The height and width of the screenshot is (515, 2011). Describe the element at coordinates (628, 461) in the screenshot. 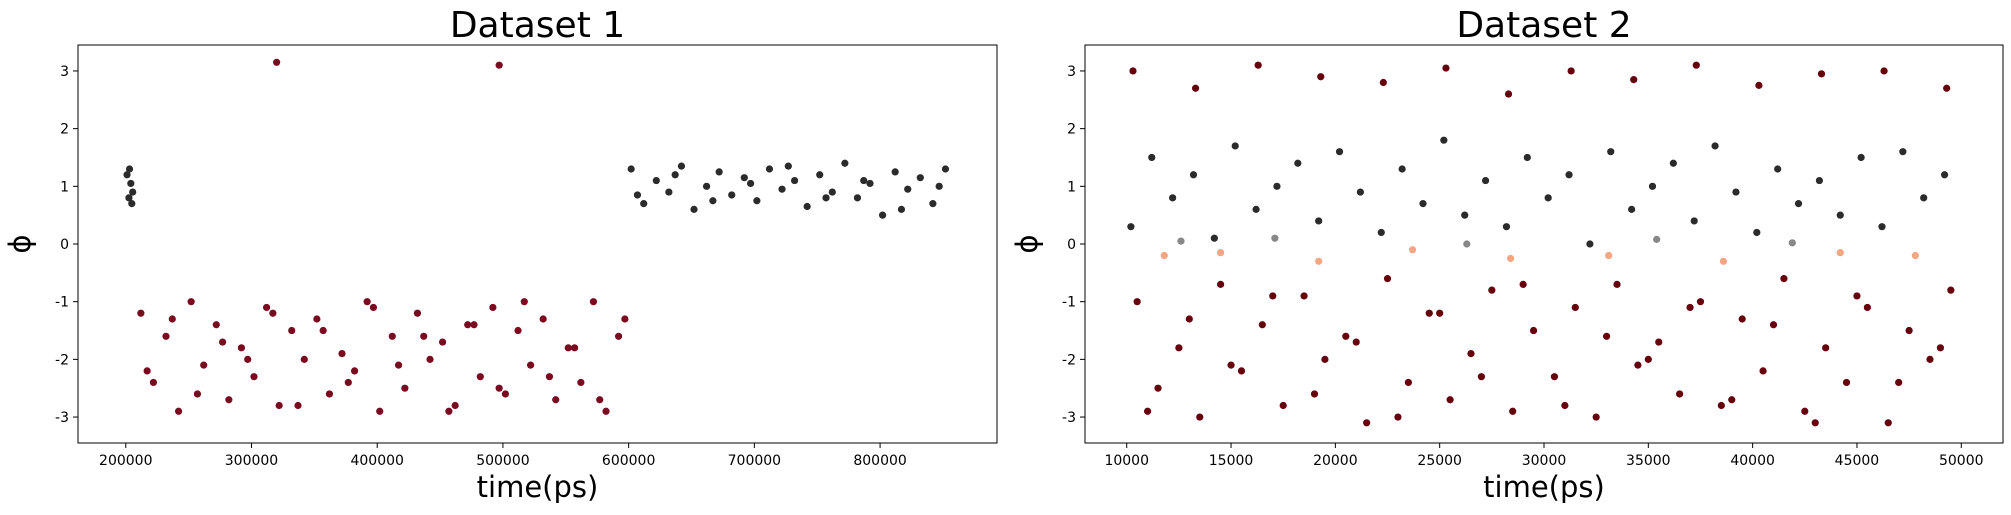

I see `x-tick-label: 600000` at that location.